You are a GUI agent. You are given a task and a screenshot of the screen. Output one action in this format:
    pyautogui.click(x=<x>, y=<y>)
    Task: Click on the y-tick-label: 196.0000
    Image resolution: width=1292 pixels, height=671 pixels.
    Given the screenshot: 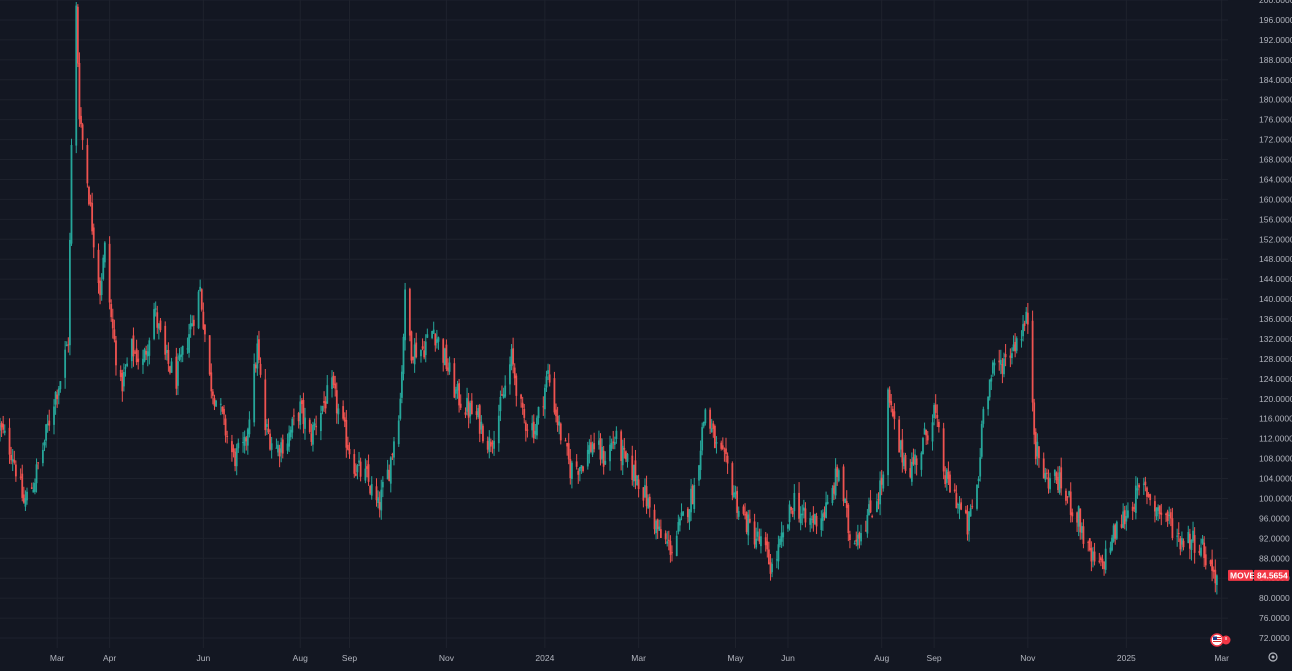 What is the action you would take?
    pyautogui.click(x=1275, y=20)
    